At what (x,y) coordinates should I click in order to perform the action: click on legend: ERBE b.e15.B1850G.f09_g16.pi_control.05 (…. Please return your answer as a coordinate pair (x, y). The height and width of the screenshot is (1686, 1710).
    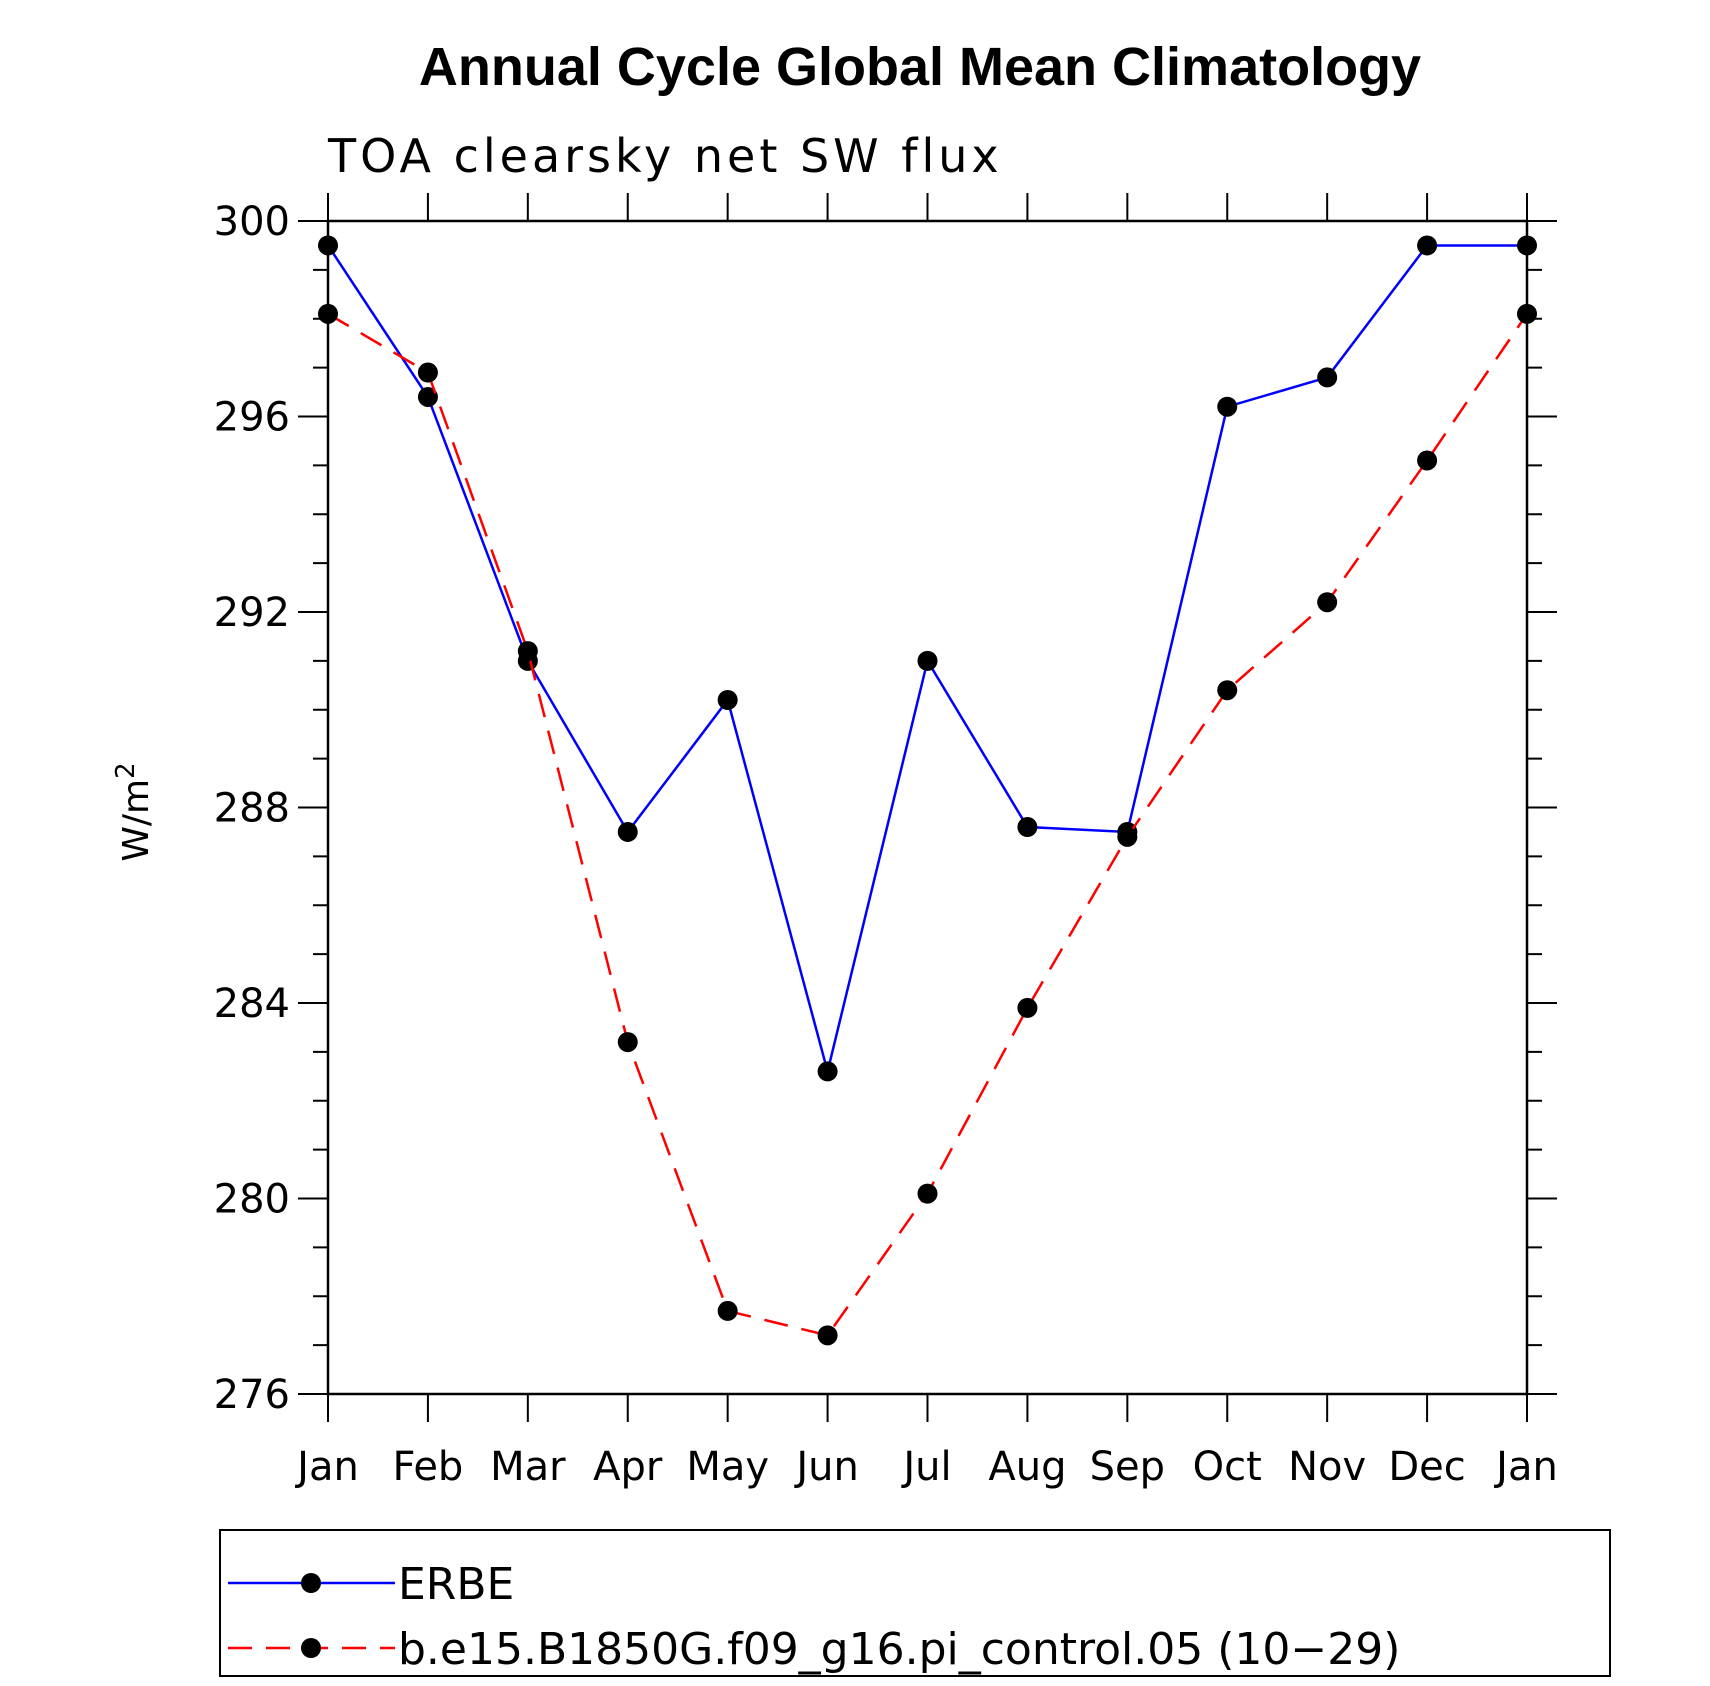
    Looking at the image, I should click on (915, 1603).